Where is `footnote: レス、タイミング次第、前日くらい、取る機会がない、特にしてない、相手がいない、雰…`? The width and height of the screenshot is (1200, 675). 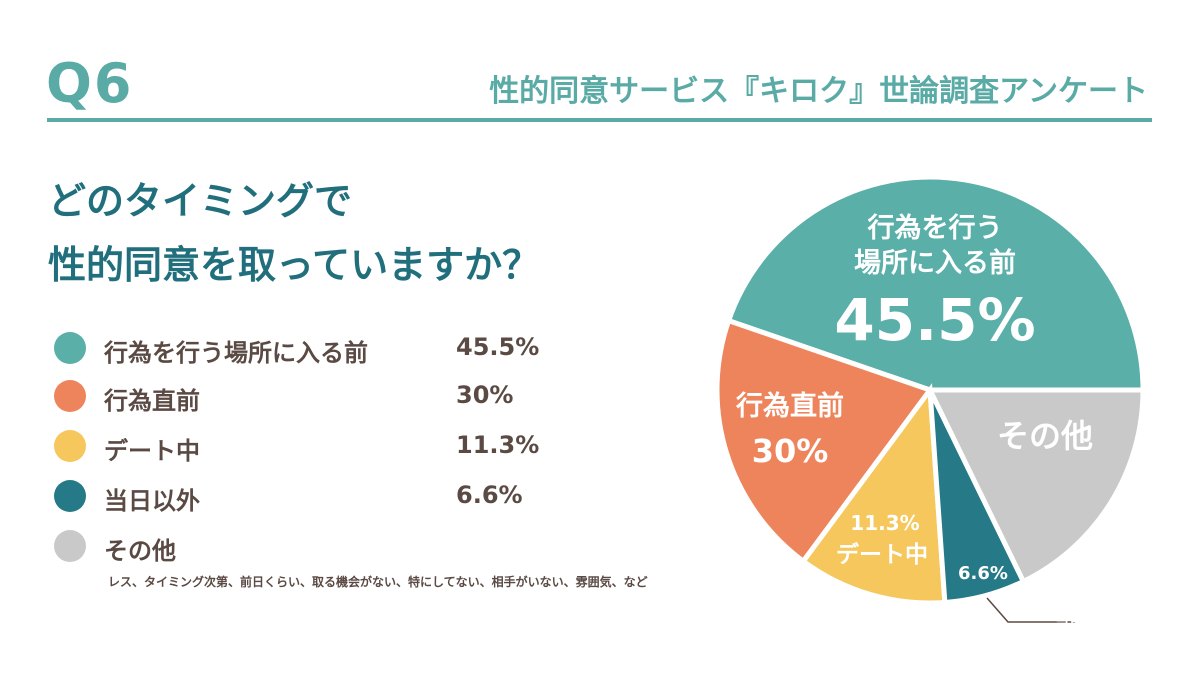
footnote: レス、タイミング次第、前日くらい、取る機会がない、特にしてない、相手がいない、雰… is located at coordinates (378, 582).